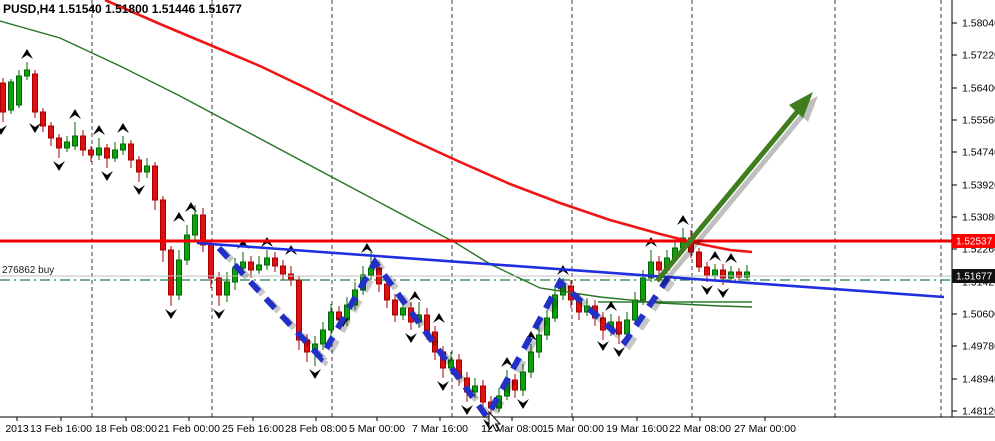  I want to click on price-tick-label: 1.48940, so click(978, 380).